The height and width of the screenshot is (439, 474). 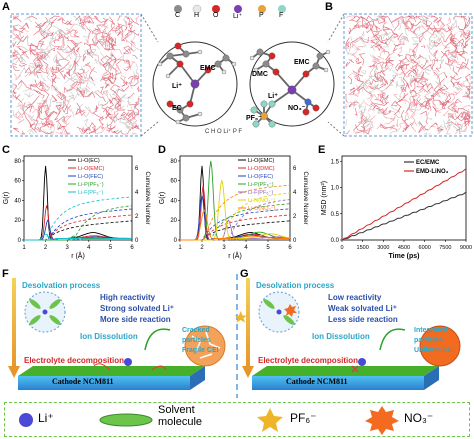 What do you see at coordinates (173, 182) in the screenshot?
I see `y-tick-label: 60` at bounding box center [173, 182].